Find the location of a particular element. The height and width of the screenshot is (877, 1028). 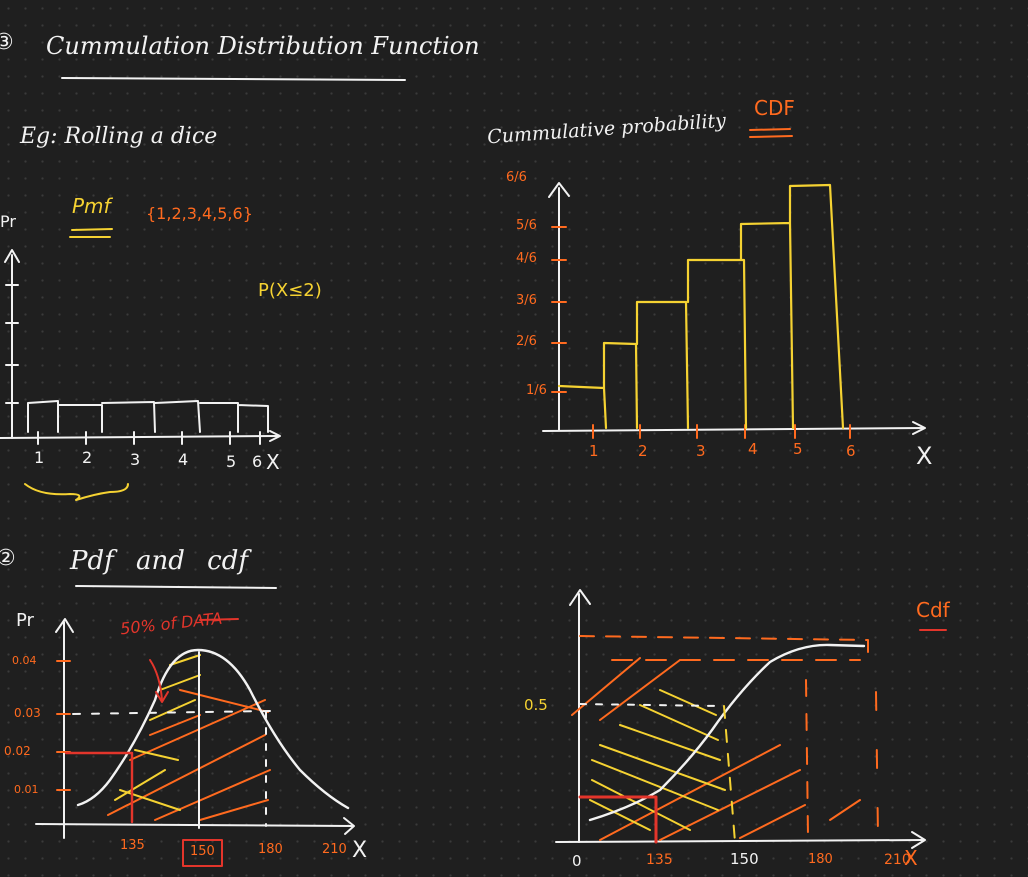

pdf-x-axis is located at coordinates (194, 825).